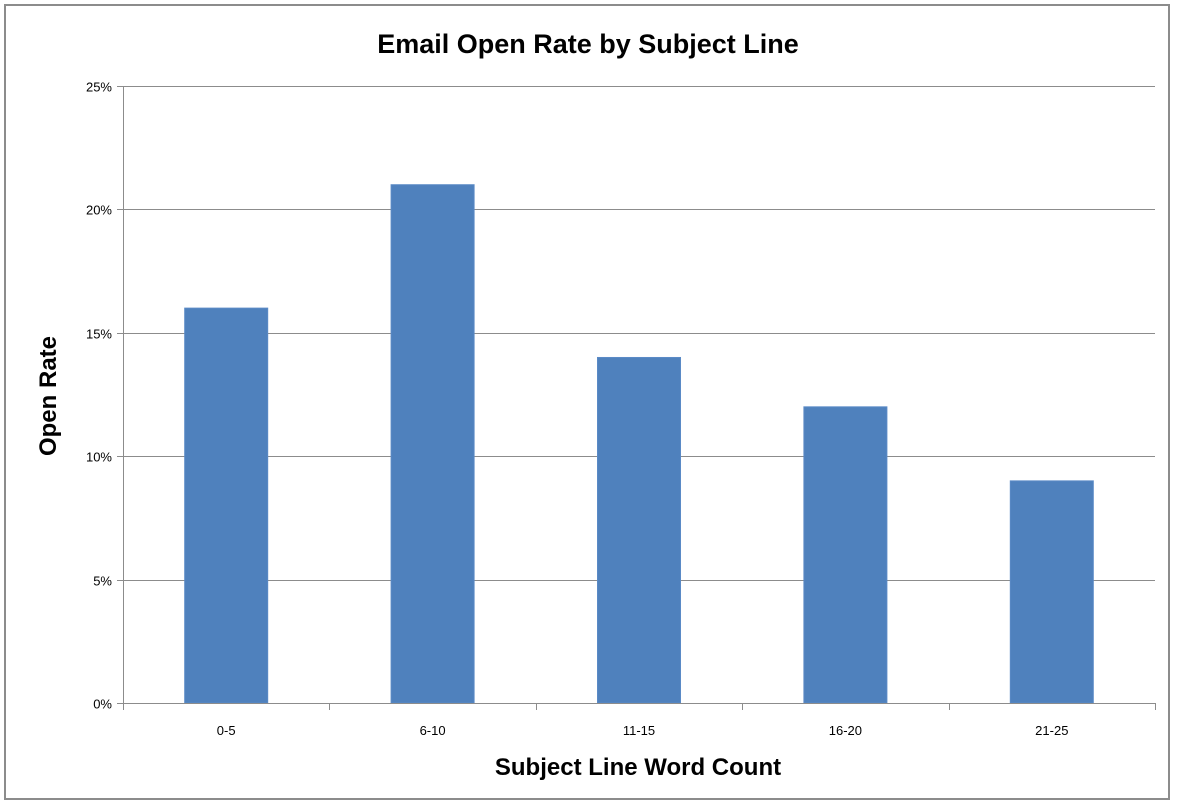 This screenshot has width=1182, height=812. I want to click on x-axis-title: Subject Line Word Count, so click(638, 767).